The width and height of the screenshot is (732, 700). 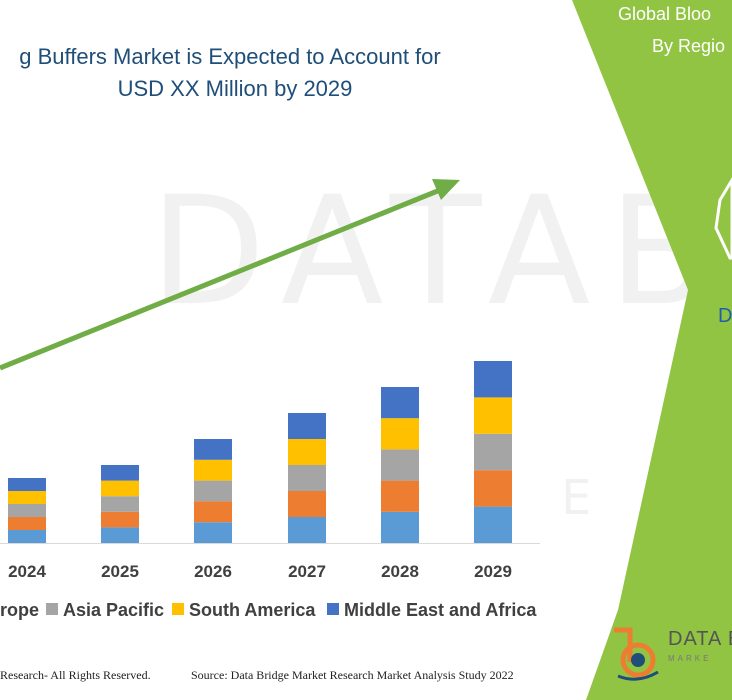 I want to click on trend-arrow-head-icon, so click(x=446, y=189).